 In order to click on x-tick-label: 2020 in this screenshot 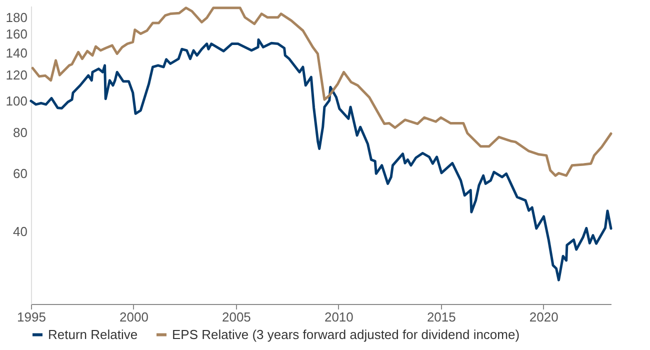, I will do `click(543, 317)`.